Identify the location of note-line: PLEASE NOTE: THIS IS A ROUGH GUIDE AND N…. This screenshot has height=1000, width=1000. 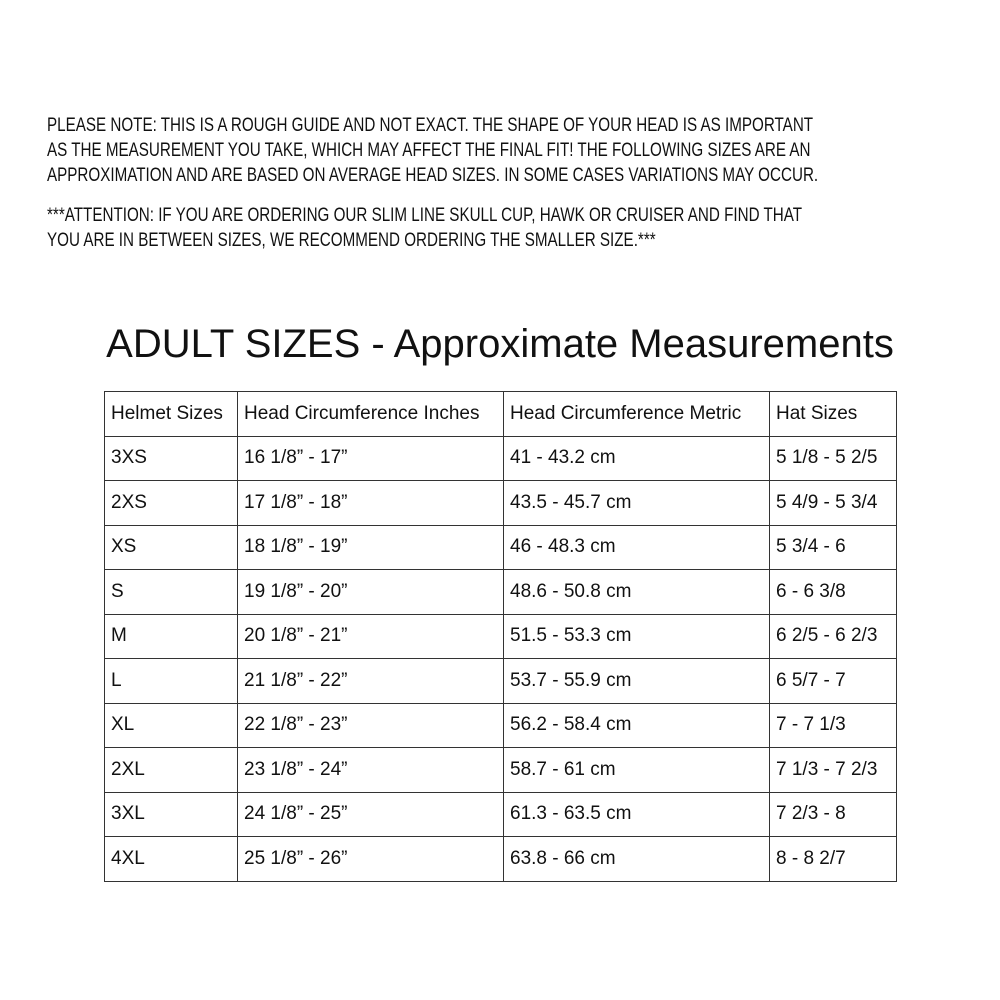
(430, 125).